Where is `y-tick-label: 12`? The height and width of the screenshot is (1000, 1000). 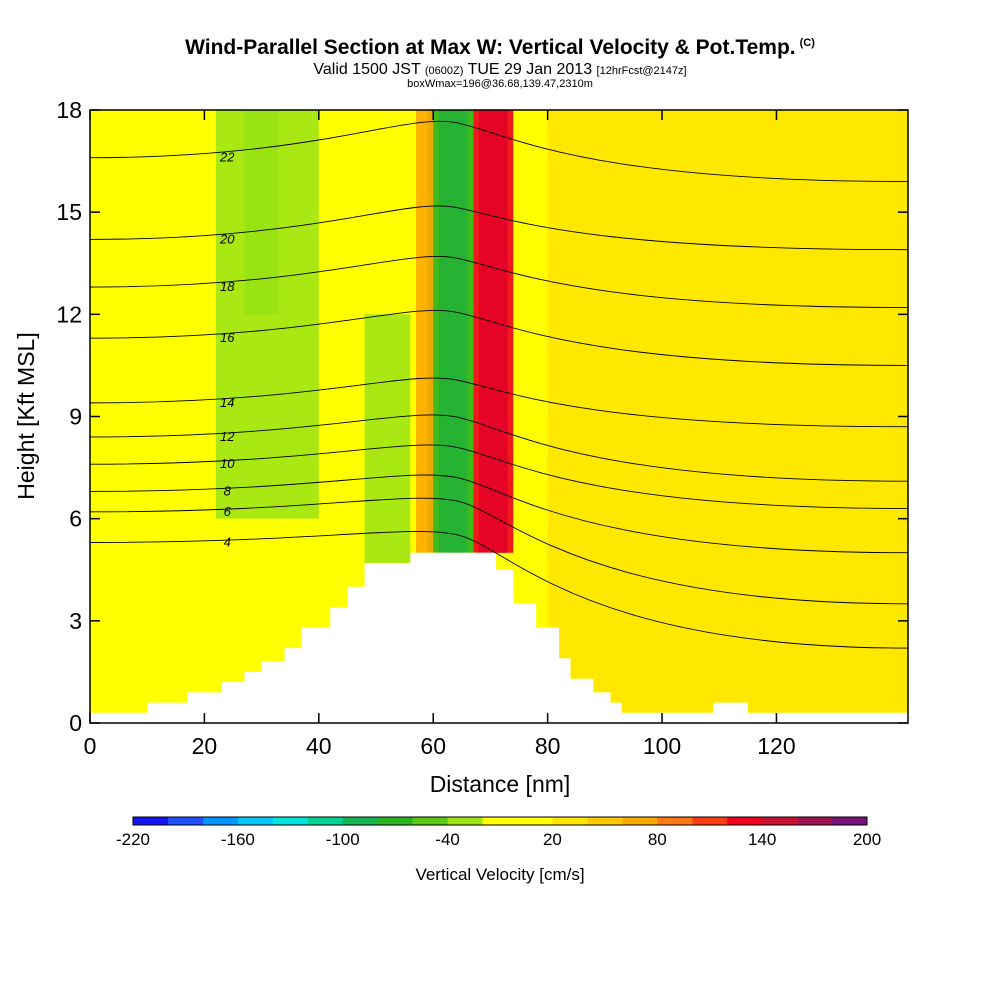 y-tick-label: 12 is located at coordinates (69, 314).